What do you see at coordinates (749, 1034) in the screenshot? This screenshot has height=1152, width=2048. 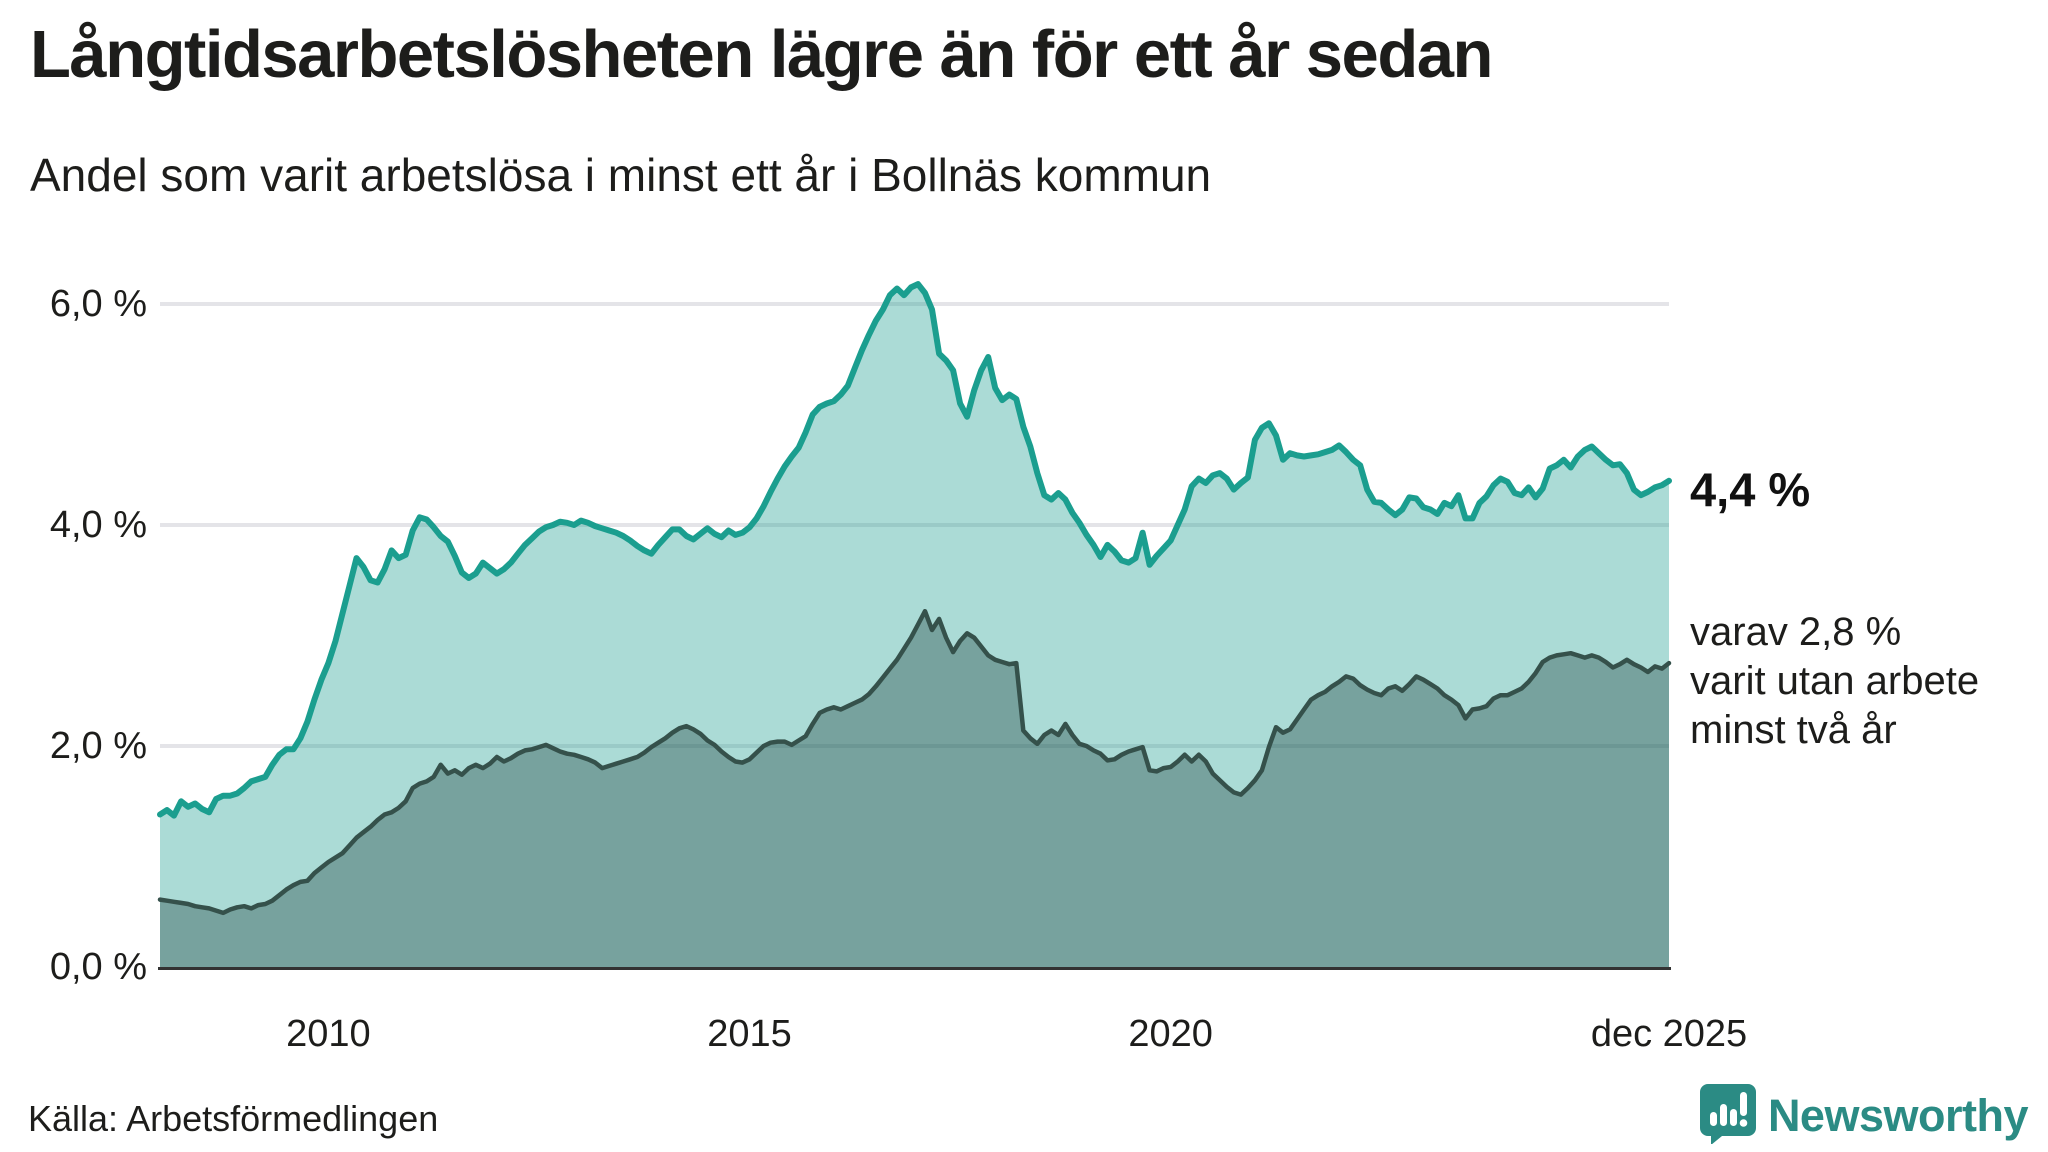 I see `x-tick-label: 2015` at bounding box center [749, 1034].